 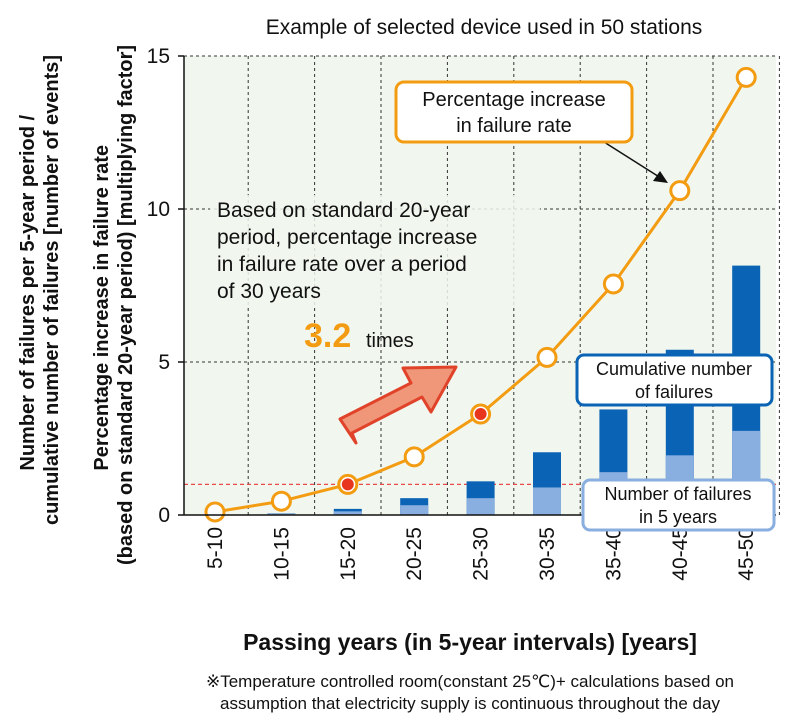 I want to click on x-tick-label: 45-50, so click(x=746, y=554).